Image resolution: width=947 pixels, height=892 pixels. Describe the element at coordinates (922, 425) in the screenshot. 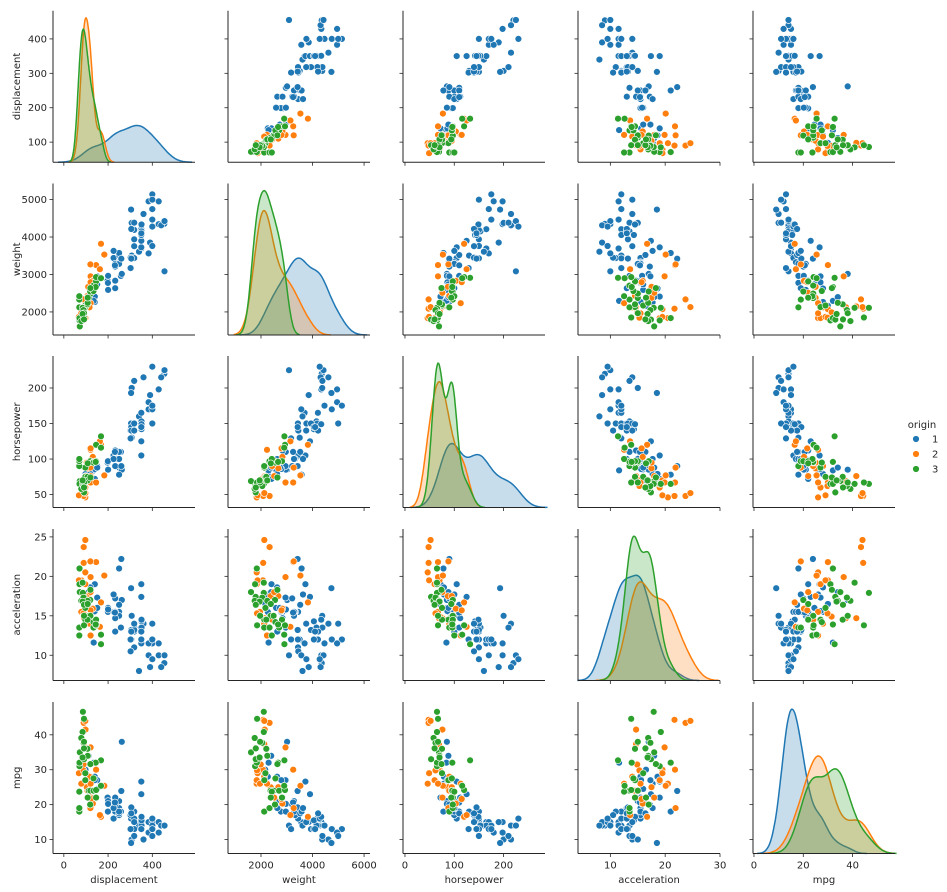

I see `legend-title: origin` at that location.